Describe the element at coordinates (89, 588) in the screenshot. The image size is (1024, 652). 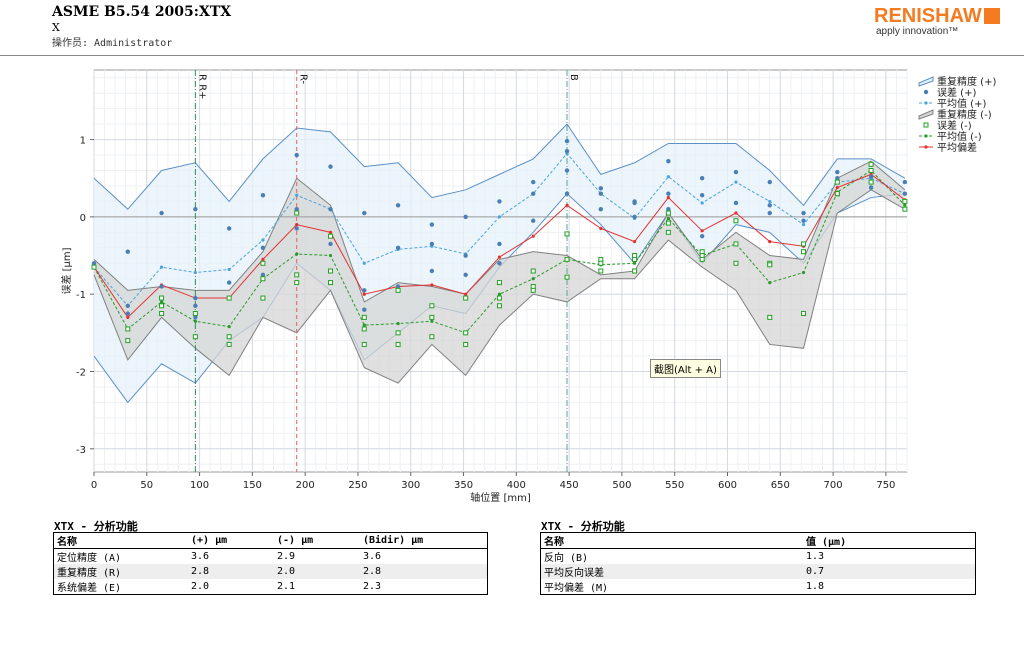
I see `table-cell: 系统偏差 (E)` at that location.